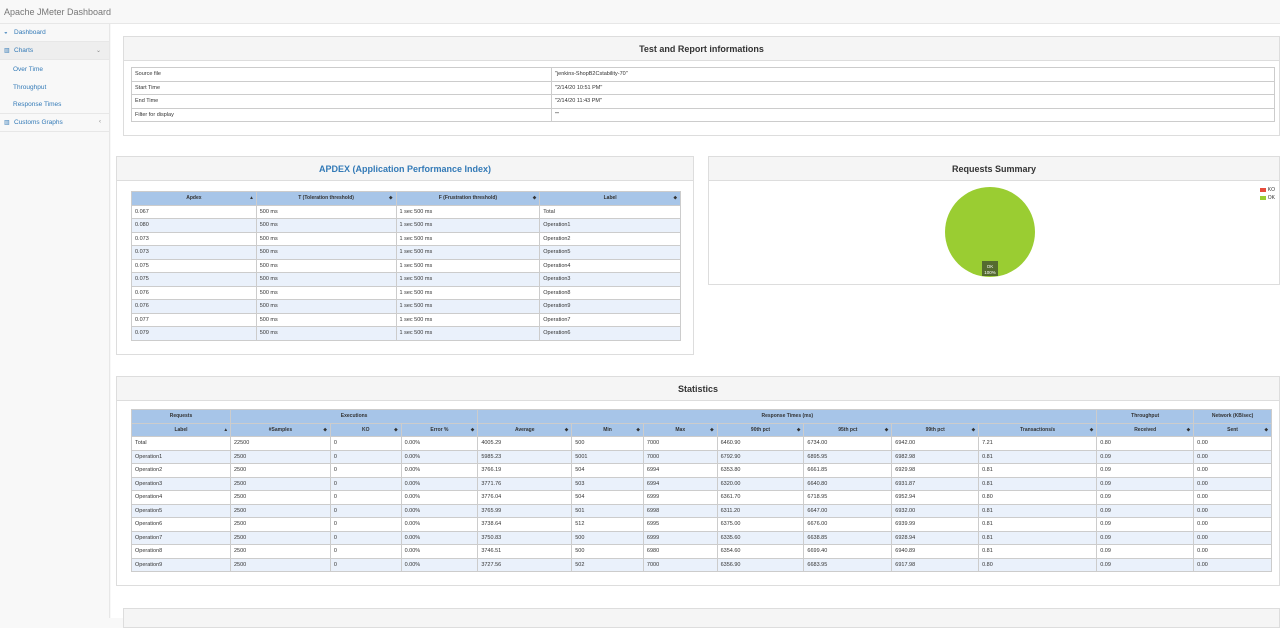 This screenshot has width=1280, height=628. Describe the element at coordinates (525, 483) in the screenshot. I see `table-cell: 3771.76` at that location.